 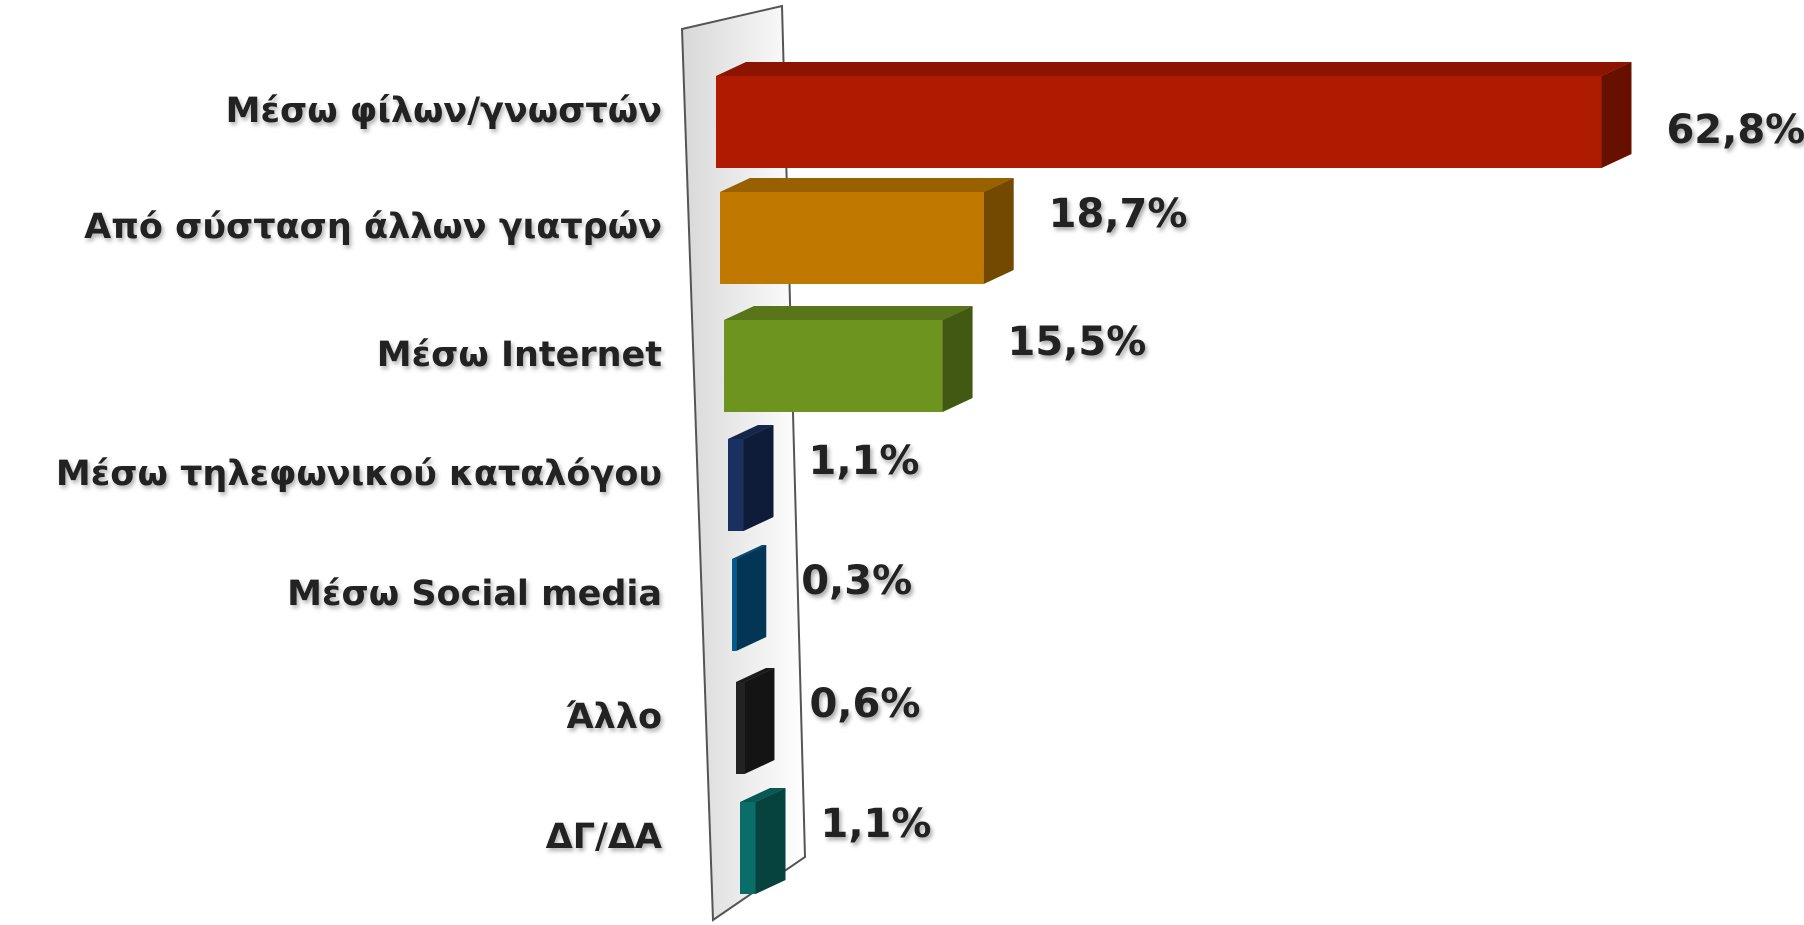 I want to click on category-label: Μέσω φίλων/γνωστών, so click(x=444, y=111).